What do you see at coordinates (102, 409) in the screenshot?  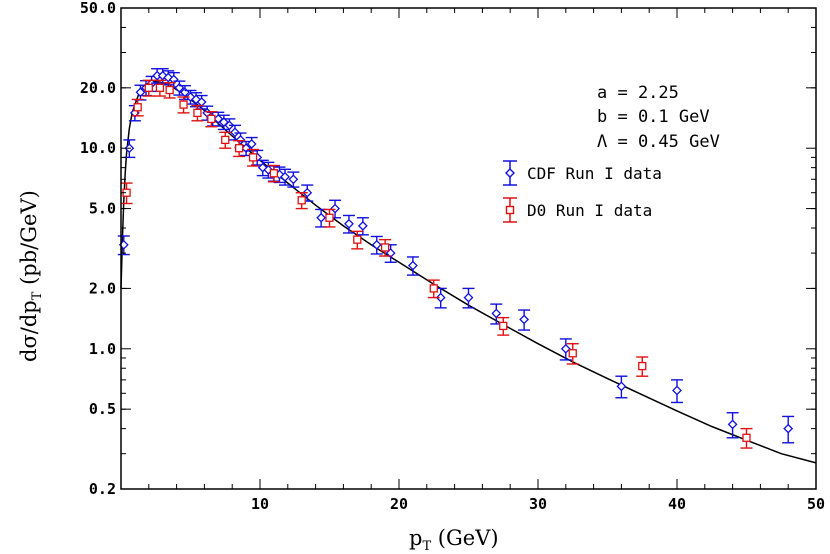 I see `y-tick-label: 0.5` at bounding box center [102, 409].